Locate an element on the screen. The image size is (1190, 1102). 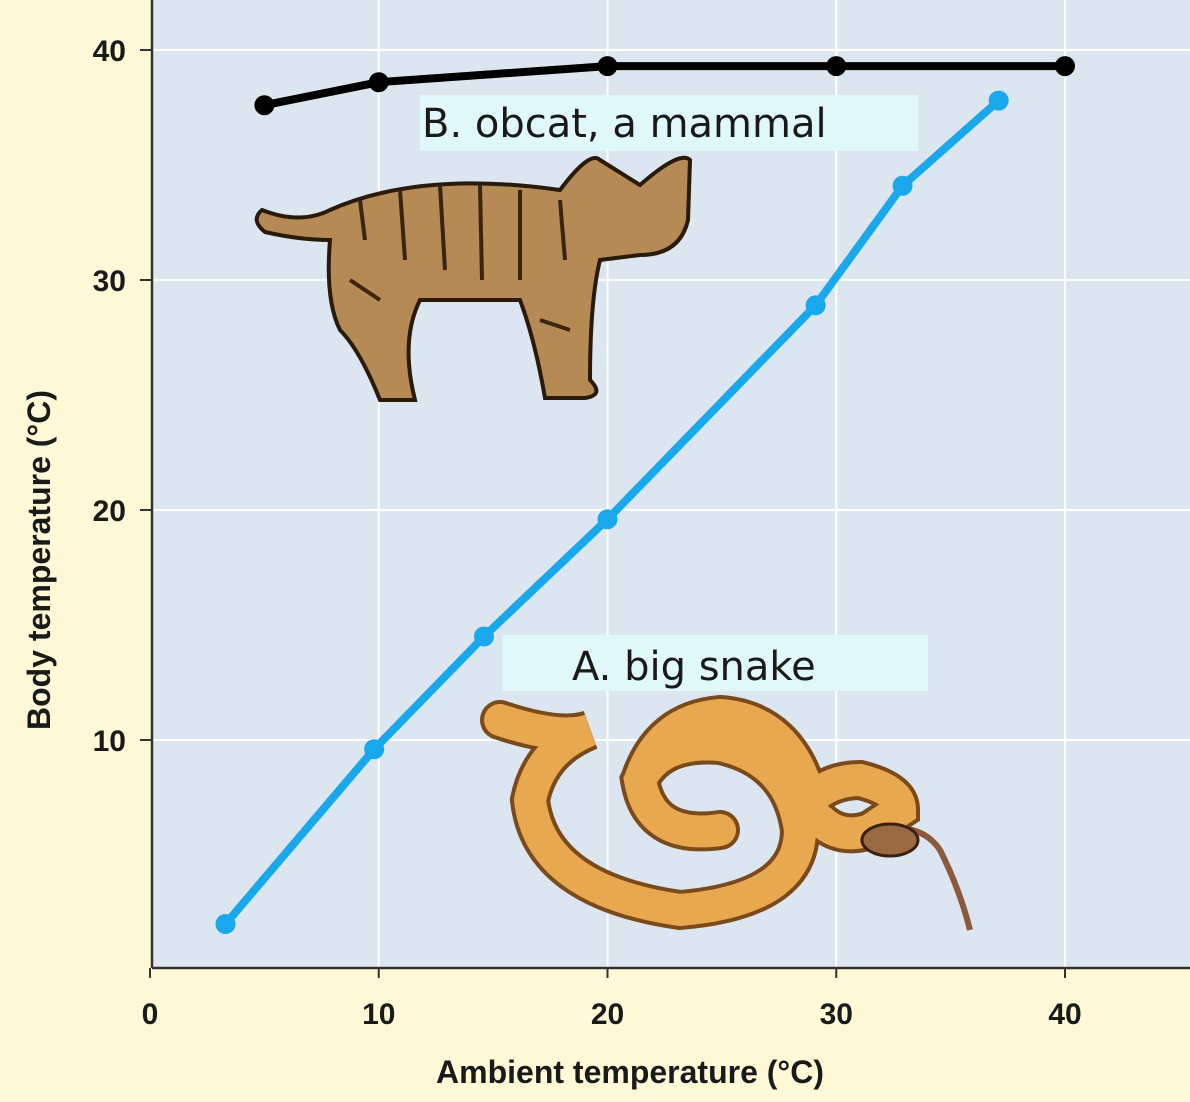
label-snake: A. big snake is located at coordinates (715, 663).